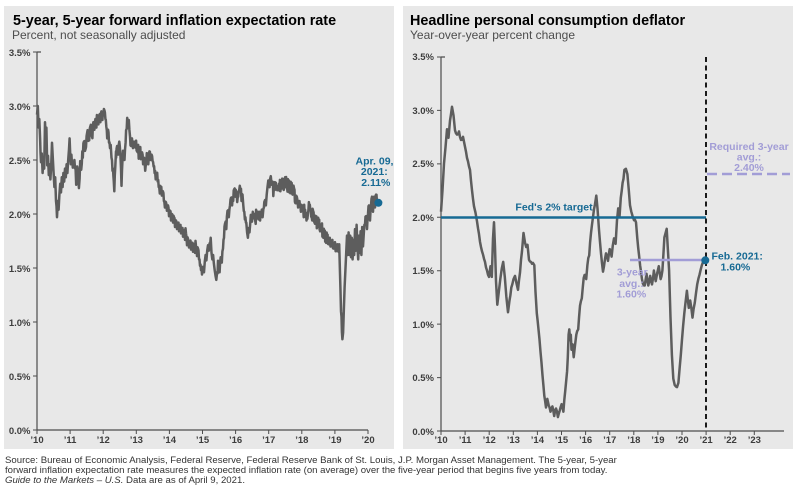  What do you see at coordinates (730, 440) in the screenshot?
I see `svg-text: ’22` at bounding box center [730, 440].